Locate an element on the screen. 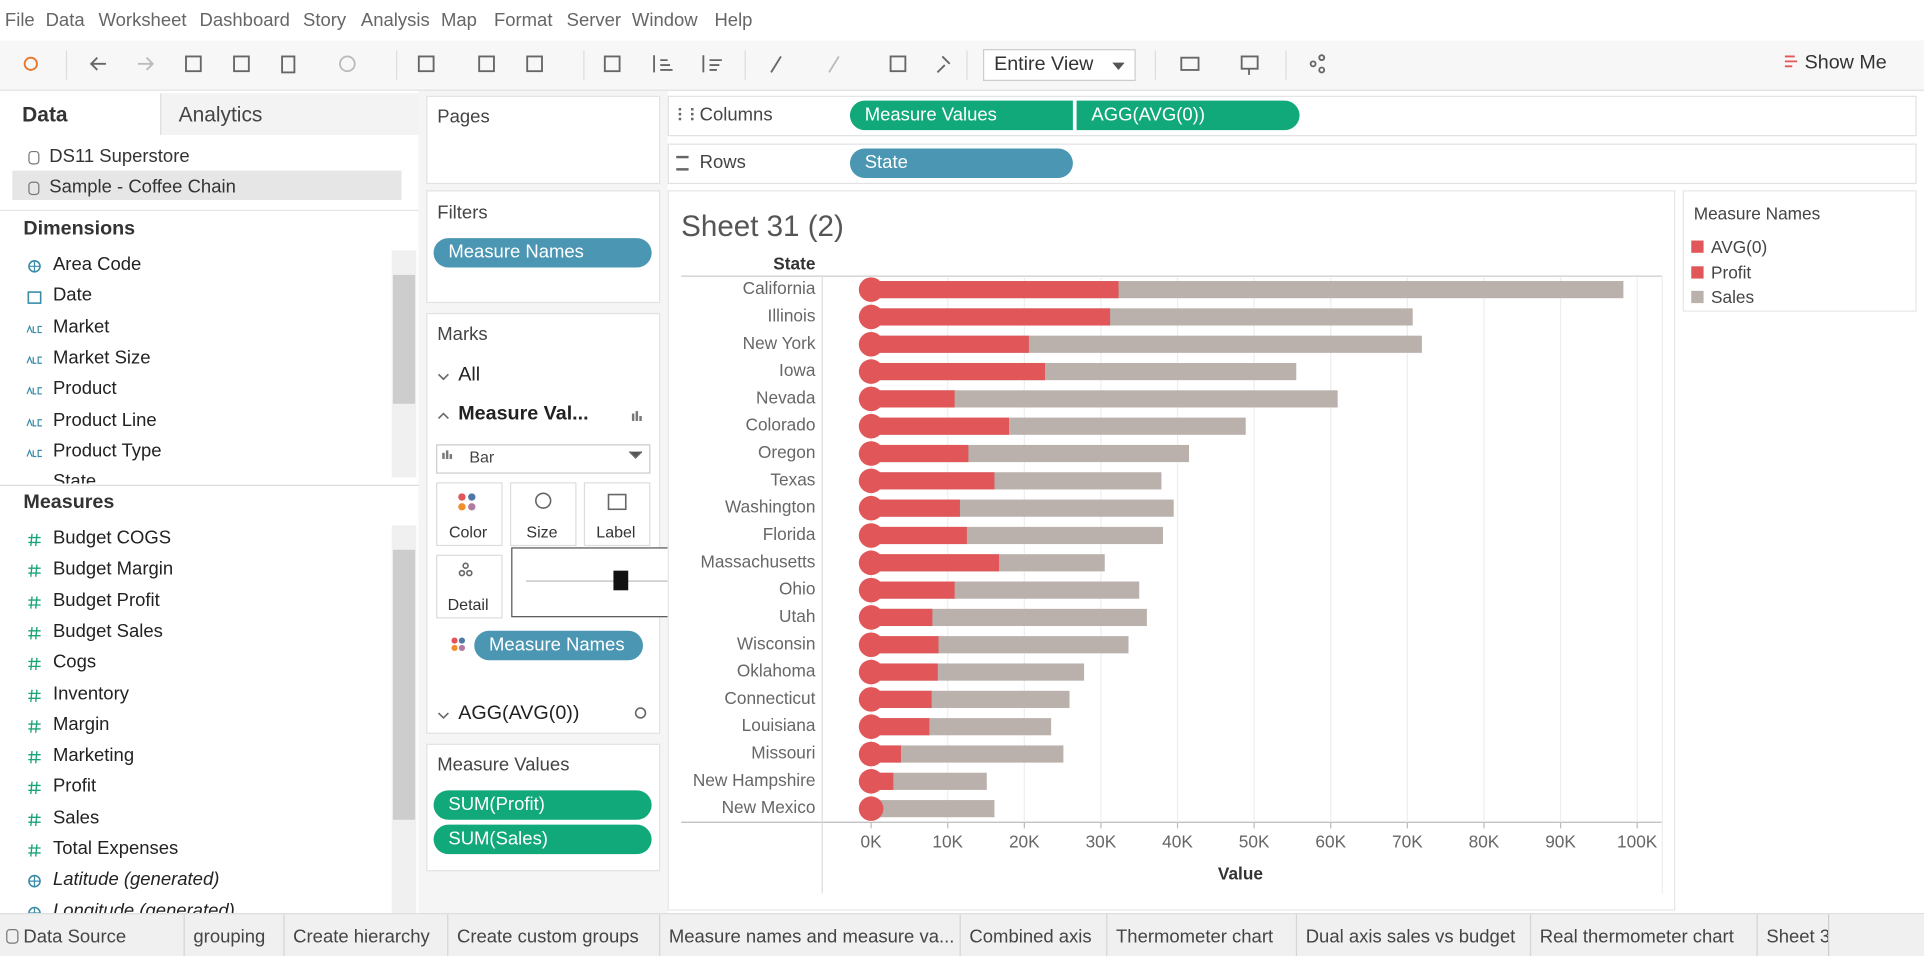 The height and width of the screenshot is (956, 1924). column-pill: AGG(AVG(0)) is located at coordinates (1188, 115).